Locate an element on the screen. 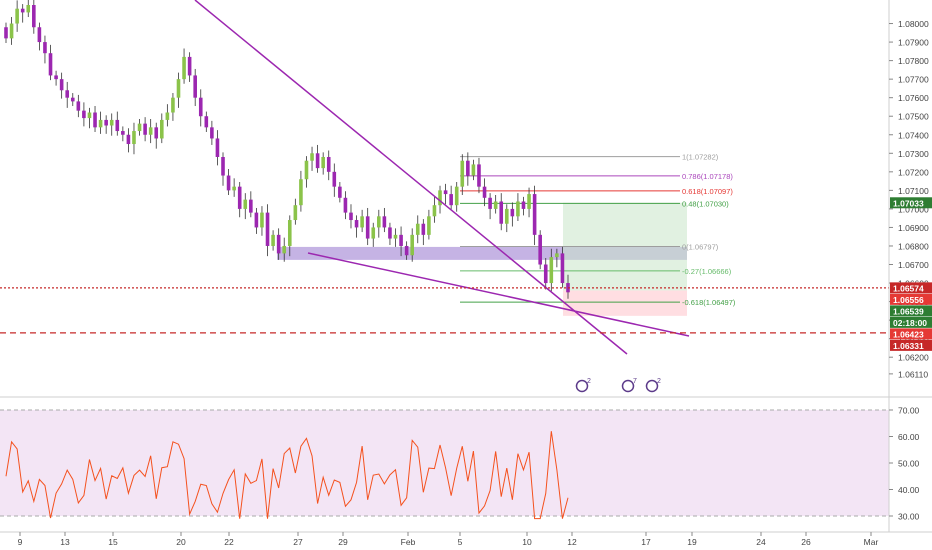 Image resolution: width=932 pixels, height=550 pixels. time-tick-label: 24 is located at coordinates (761, 542).